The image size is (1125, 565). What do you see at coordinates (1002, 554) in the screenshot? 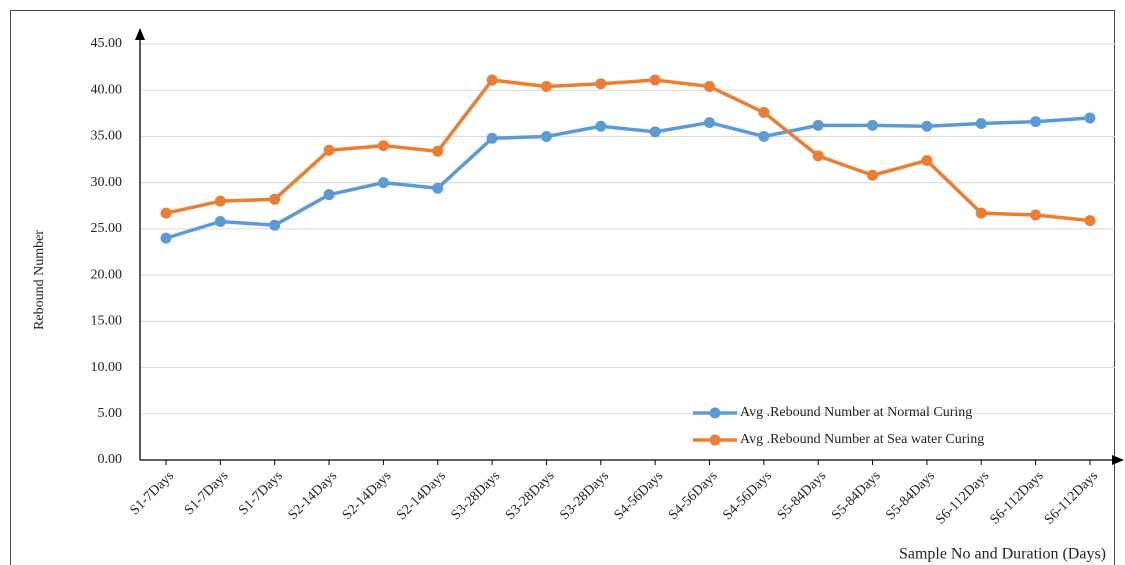
I see `x-axis-title: Sample No and Duration (Days)` at bounding box center [1002, 554].